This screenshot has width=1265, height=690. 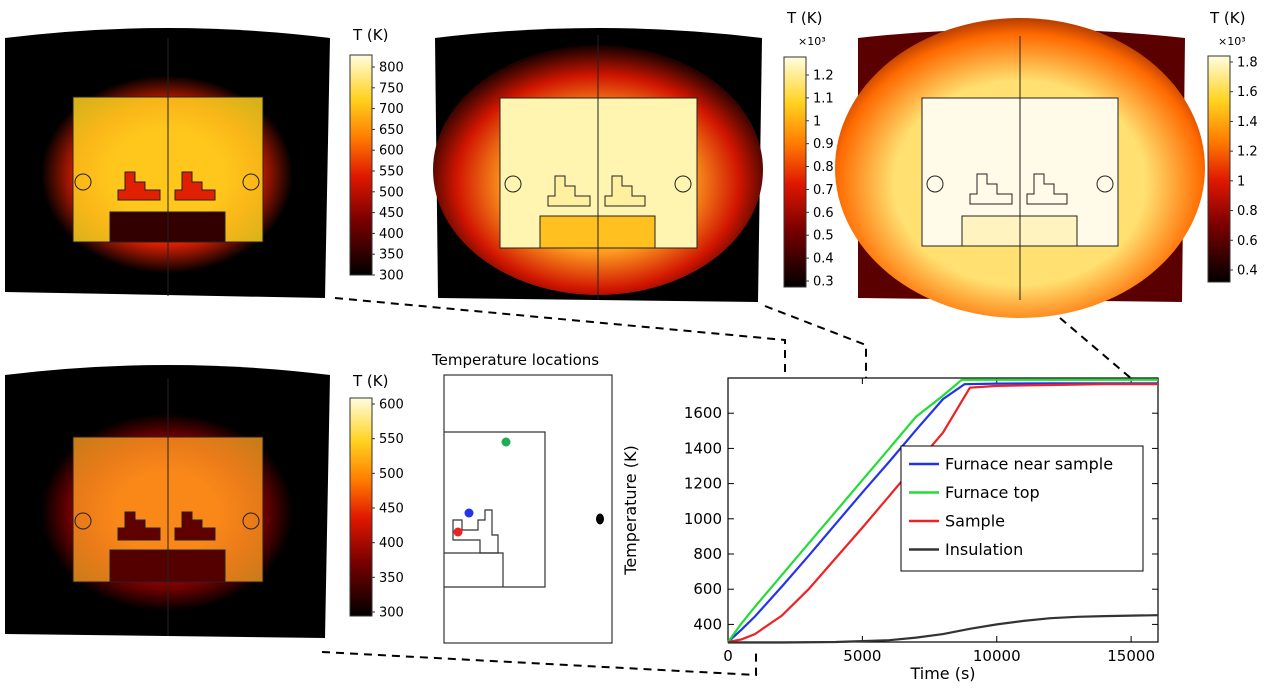 I want to click on colorbar-3-tick-label: 0.4, so click(x=1247, y=271).